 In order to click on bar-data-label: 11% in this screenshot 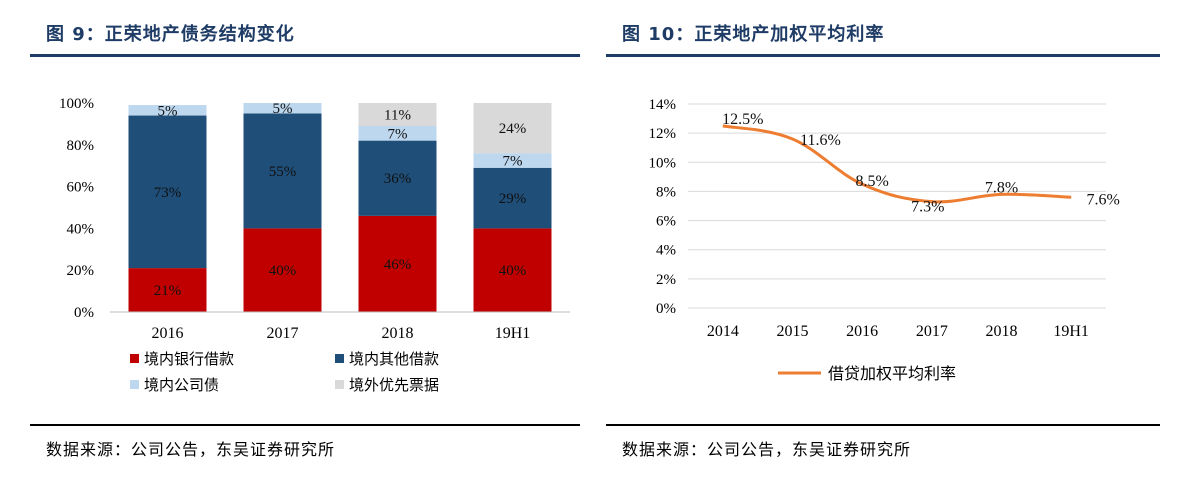, I will do `click(397, 115)`.